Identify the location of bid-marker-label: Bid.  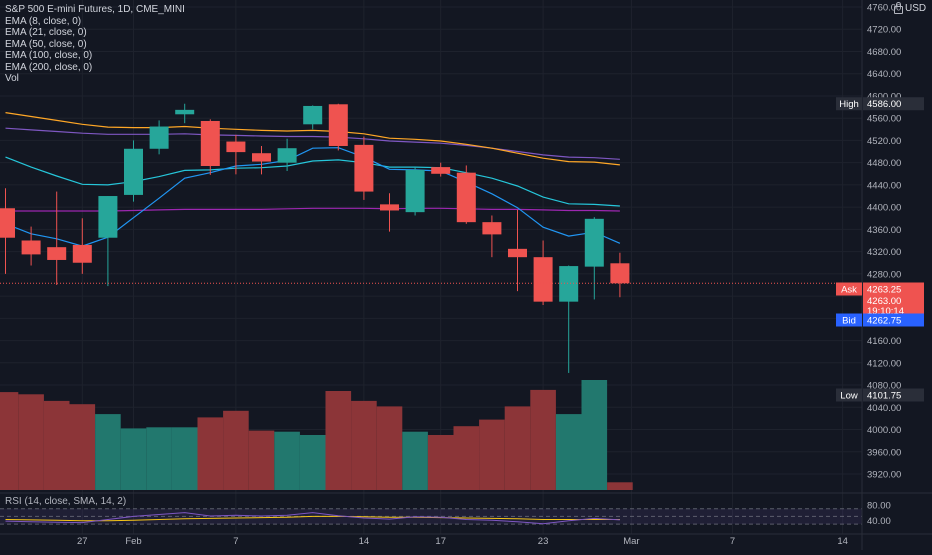
(849, 321).